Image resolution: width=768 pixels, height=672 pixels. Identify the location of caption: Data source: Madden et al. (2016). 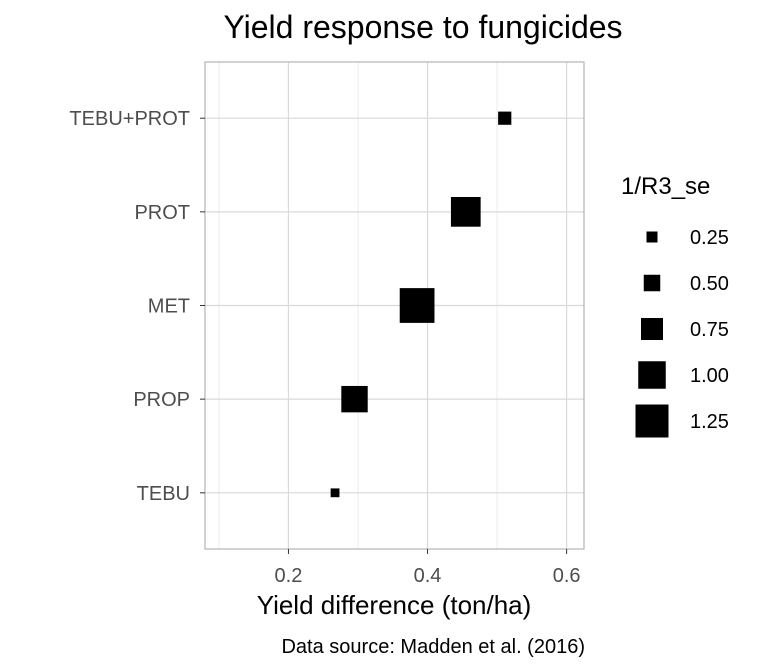
(433, 647).